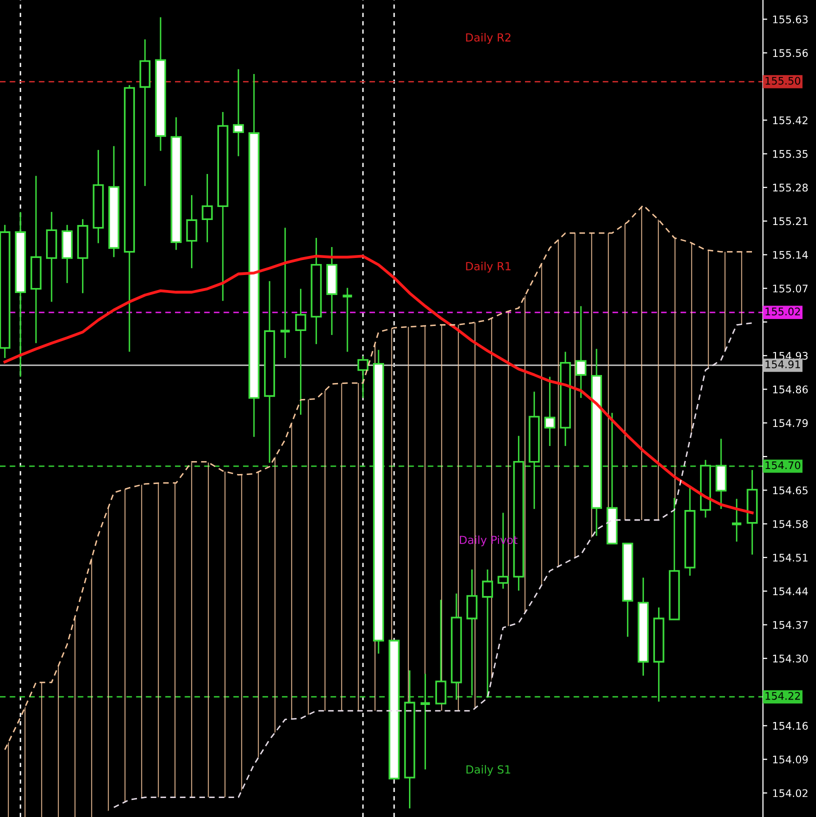 The width and height of the screenshot is (816, 817). Describe the element at coordinates (790, 120) in the screenshot. I see `y-tick-label: 155.42` at that location.